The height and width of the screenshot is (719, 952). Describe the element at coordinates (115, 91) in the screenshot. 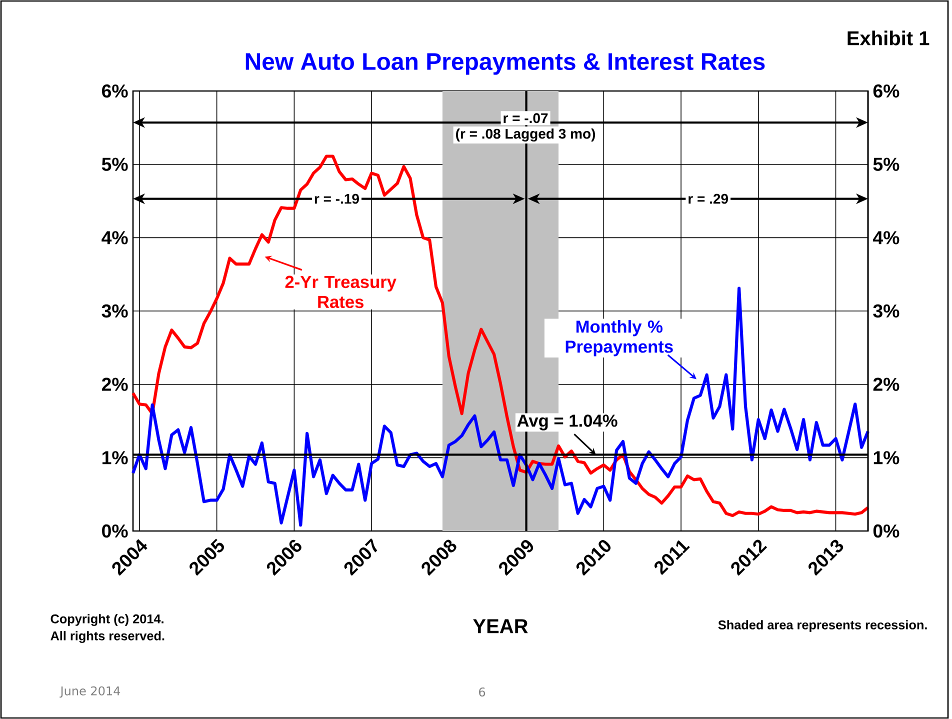

I see `y-tick-label: 6%` at that location.